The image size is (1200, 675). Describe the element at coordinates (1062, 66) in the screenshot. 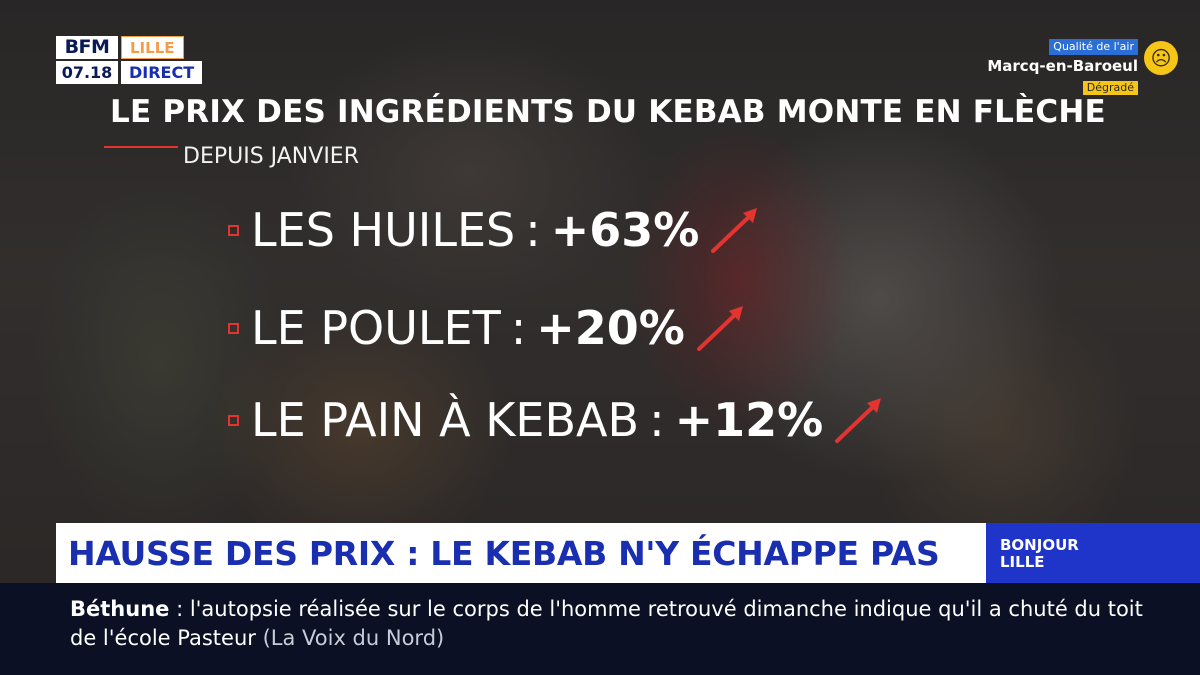

I see `air-quality-place: Marcq-en-Baroeul` at that location.